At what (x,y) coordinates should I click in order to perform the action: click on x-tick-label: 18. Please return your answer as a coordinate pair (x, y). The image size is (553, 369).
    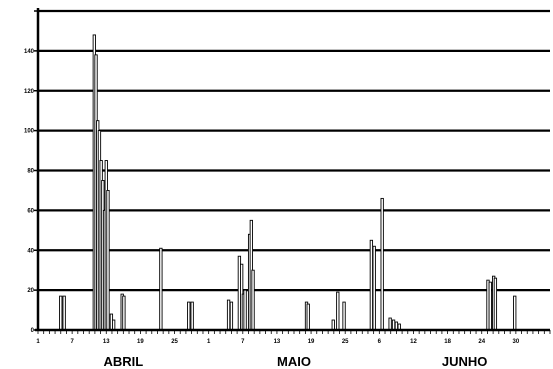
    Looking at the image, I should click on (447, 342).